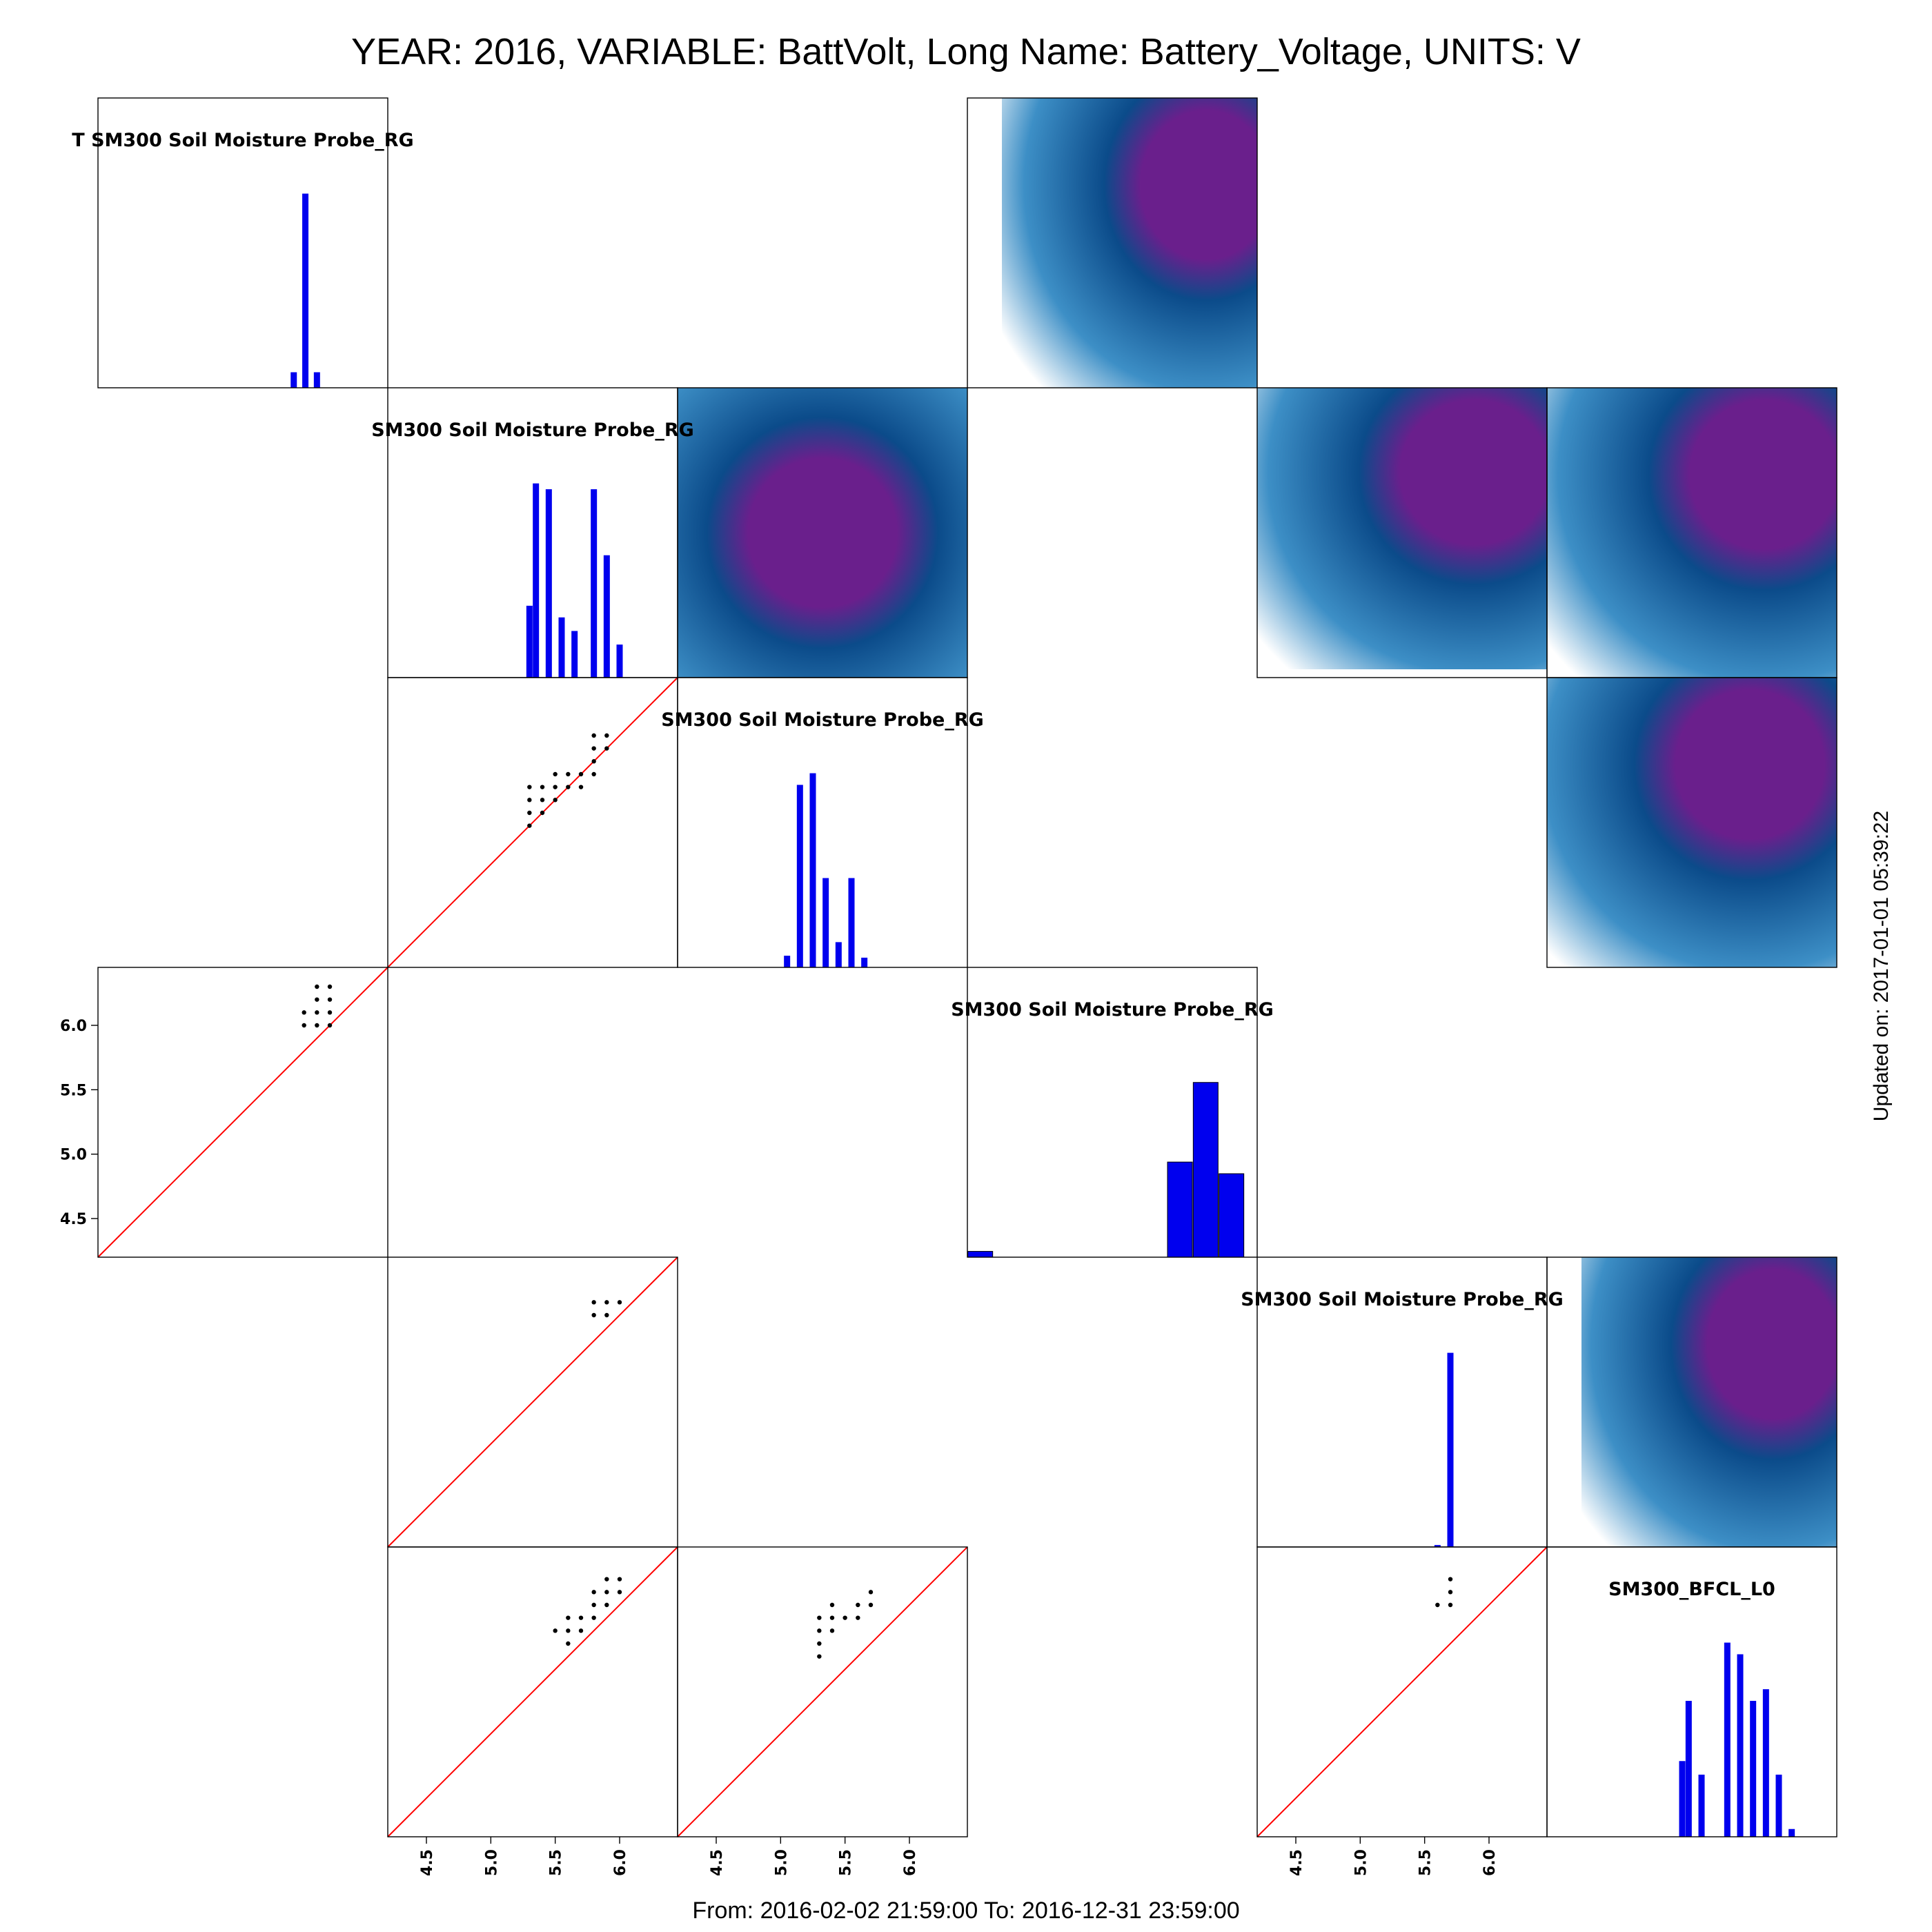  Describe the element at coordinates (532, 430) in the screenshot. I see `variable-label: SM300 Soil Moisture Probe_RG` at that location.